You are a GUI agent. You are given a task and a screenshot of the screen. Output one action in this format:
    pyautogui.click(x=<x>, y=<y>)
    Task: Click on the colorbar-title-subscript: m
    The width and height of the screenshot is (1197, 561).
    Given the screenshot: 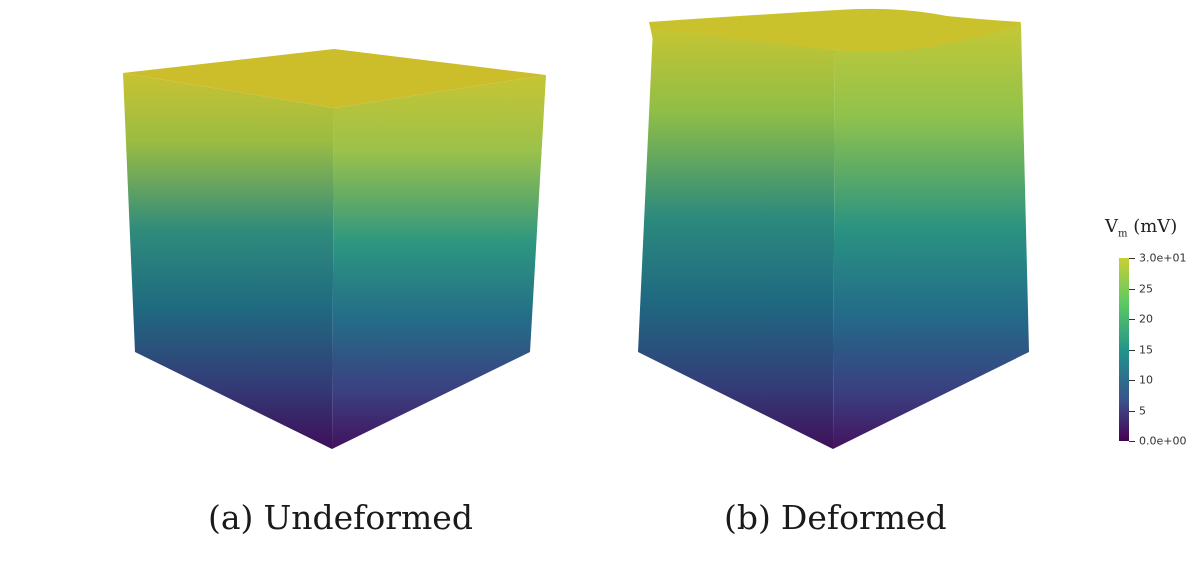 What is the action you would take?
    pyautogui.click(x=1123, y=234)
    